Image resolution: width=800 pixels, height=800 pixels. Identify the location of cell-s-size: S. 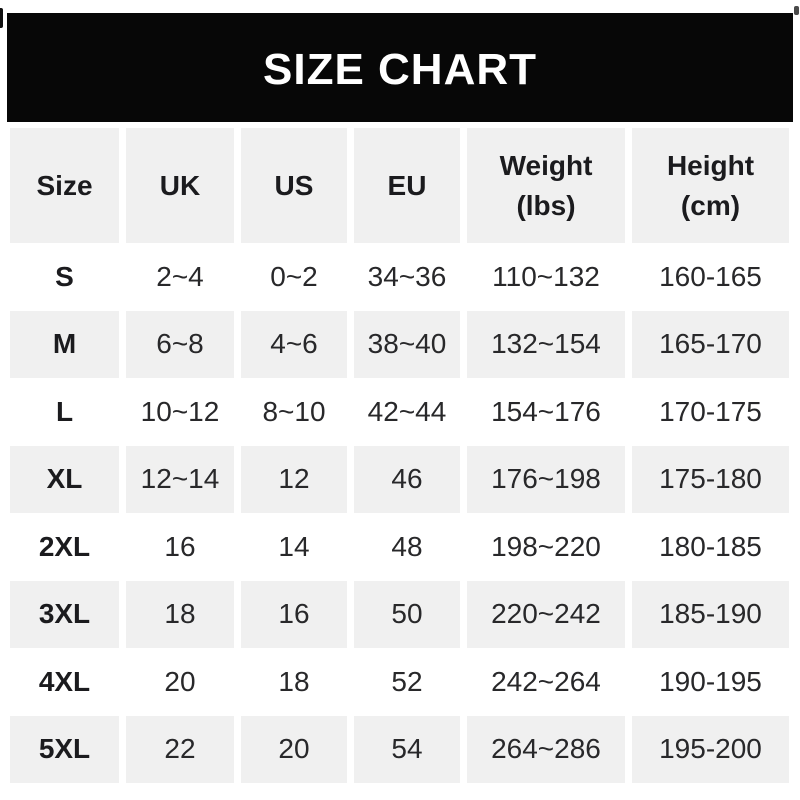
(64, 276).